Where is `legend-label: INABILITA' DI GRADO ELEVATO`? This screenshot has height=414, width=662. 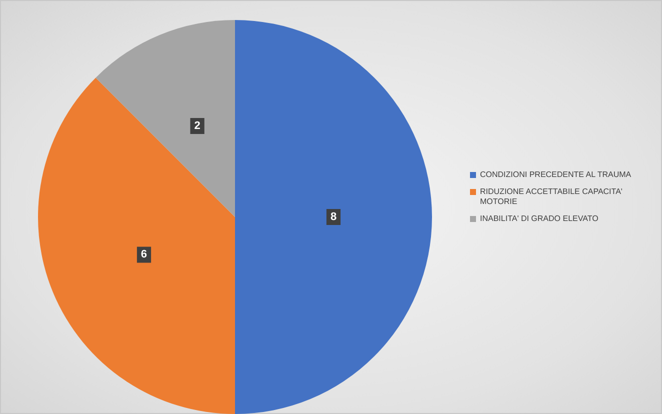
legend-label: INABILITA' DI GRADO ELEVATO is located at coordinates (539, 219).